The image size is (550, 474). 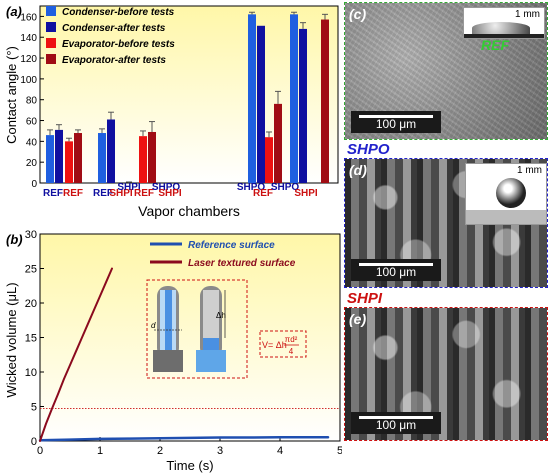 I want to click on y-tick-label-a: 20, so click(x=32, y=163).